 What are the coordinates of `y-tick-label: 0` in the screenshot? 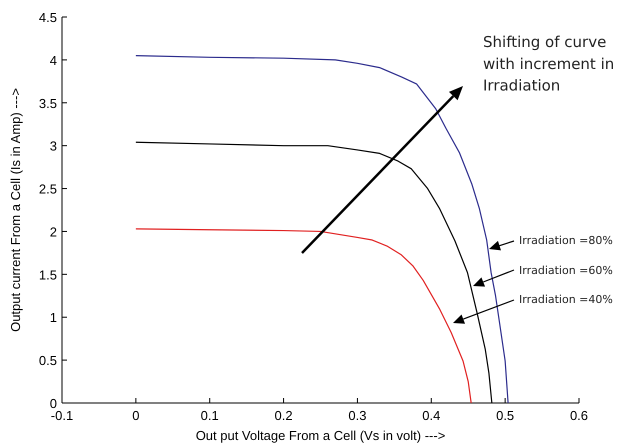 It's located at (53, 403).